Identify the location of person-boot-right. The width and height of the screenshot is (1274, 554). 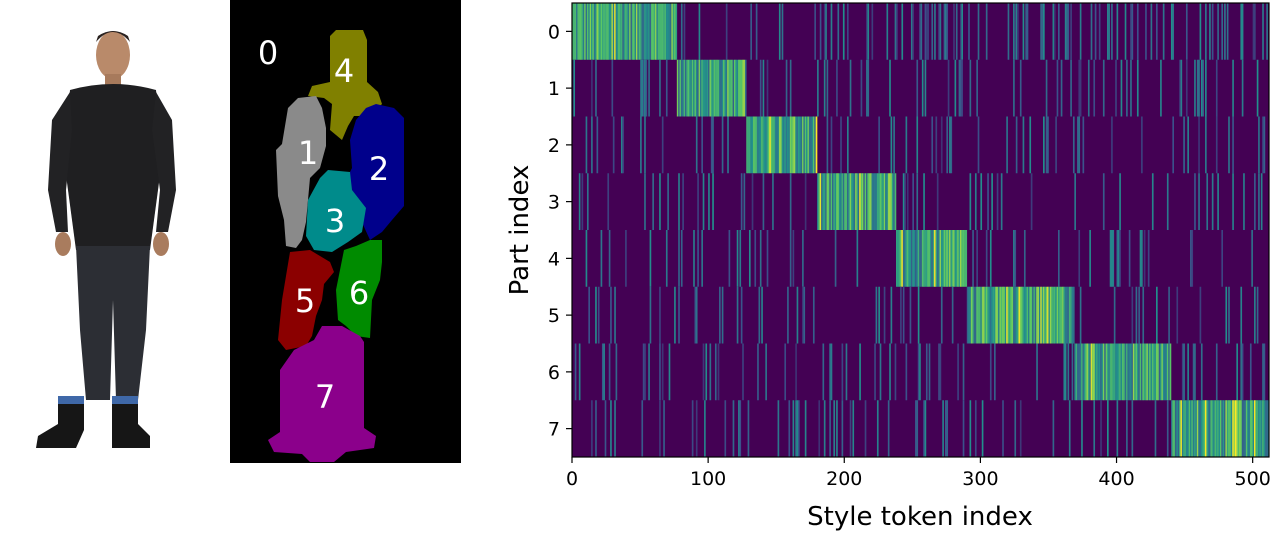
(131, 426).